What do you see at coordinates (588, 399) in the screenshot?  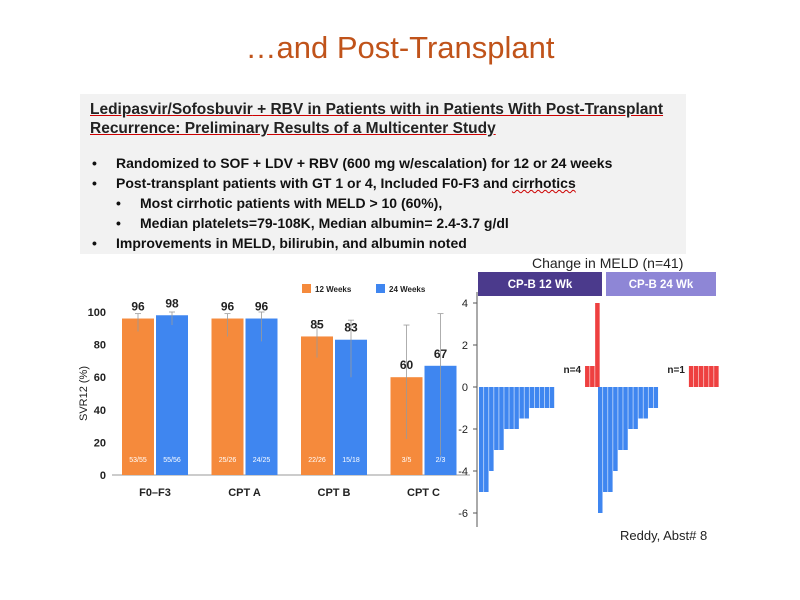 I see `meld-change-chart: 4 2 0 -2 -4 -6 CP-B 12 Wk n=4 CP-B 24 Wk n=1` at bounding box center [588, 399].